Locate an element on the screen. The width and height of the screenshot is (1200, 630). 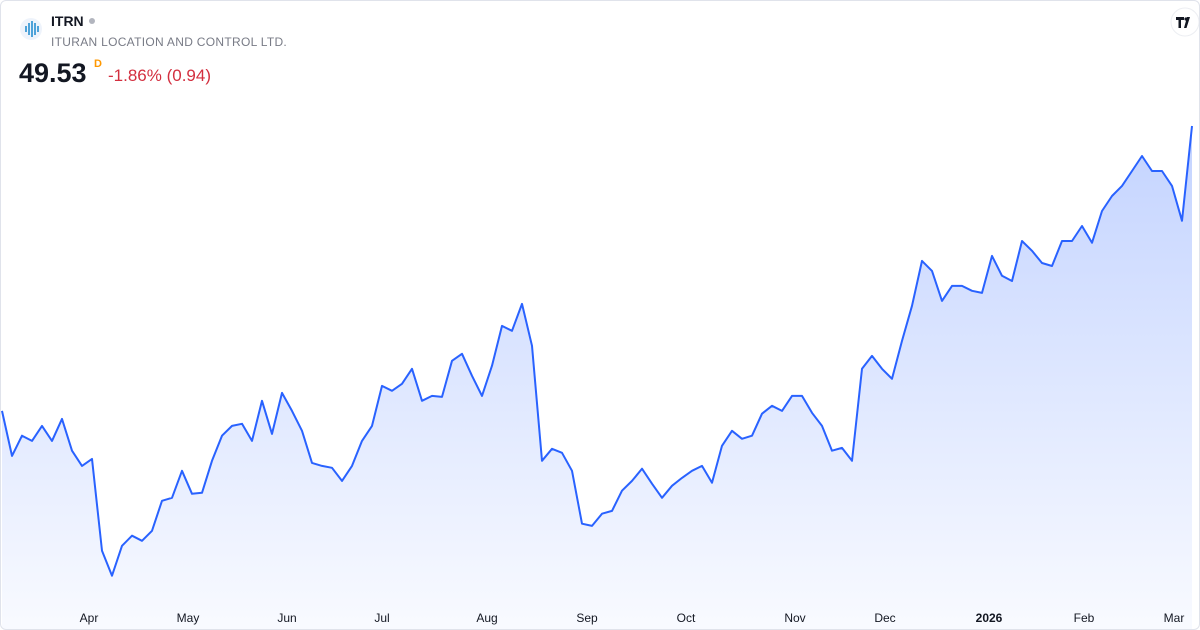
symbol-icon is located at coordinates (31, 29).